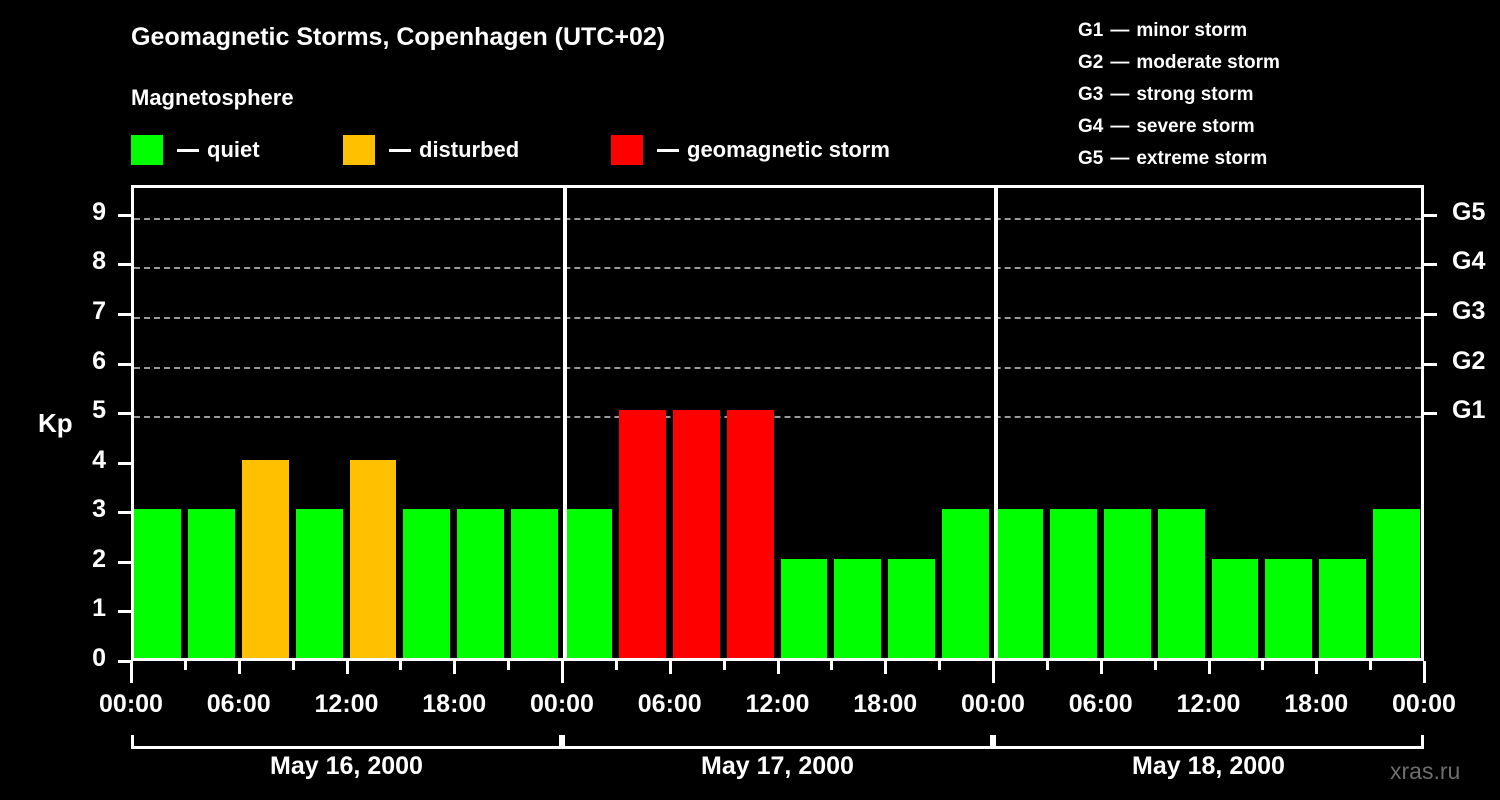  What do you see at coordinates (885, 704) in the screenshot?
I see `x-tick-label-7: 18:00` at bounding box center [885, 704].